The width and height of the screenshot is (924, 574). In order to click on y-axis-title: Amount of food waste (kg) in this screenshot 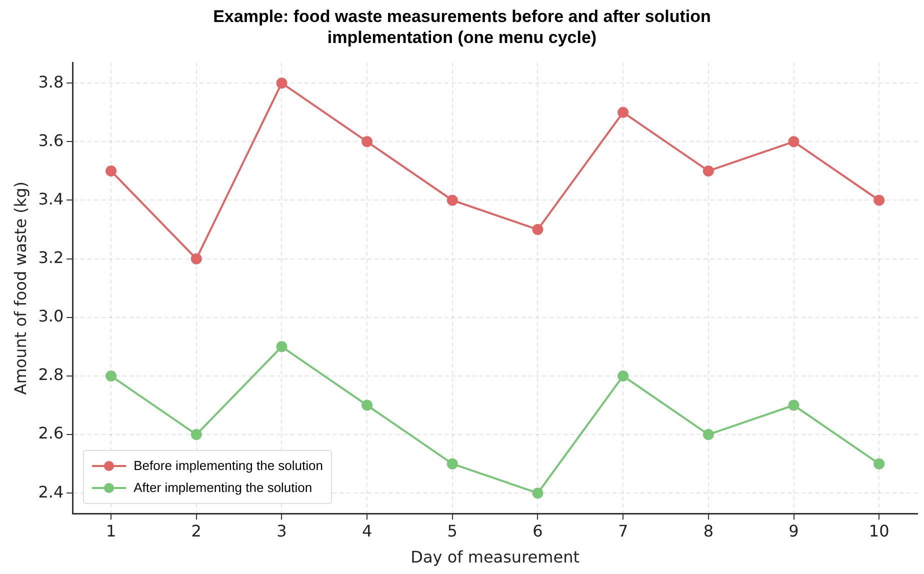, I will do `click(20, 288)`.